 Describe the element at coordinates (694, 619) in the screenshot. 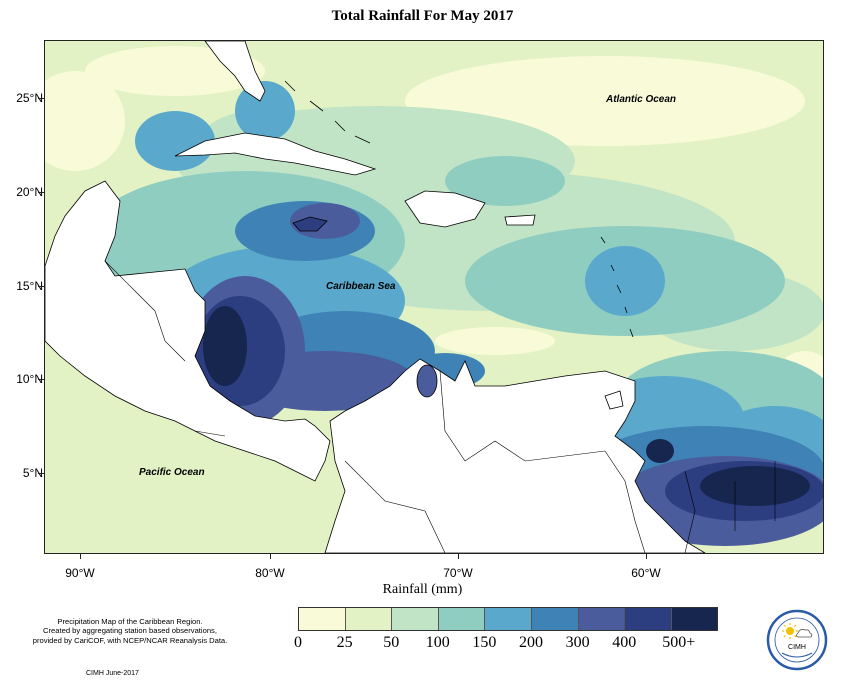

I see `legend-swatch-500+` at that location.